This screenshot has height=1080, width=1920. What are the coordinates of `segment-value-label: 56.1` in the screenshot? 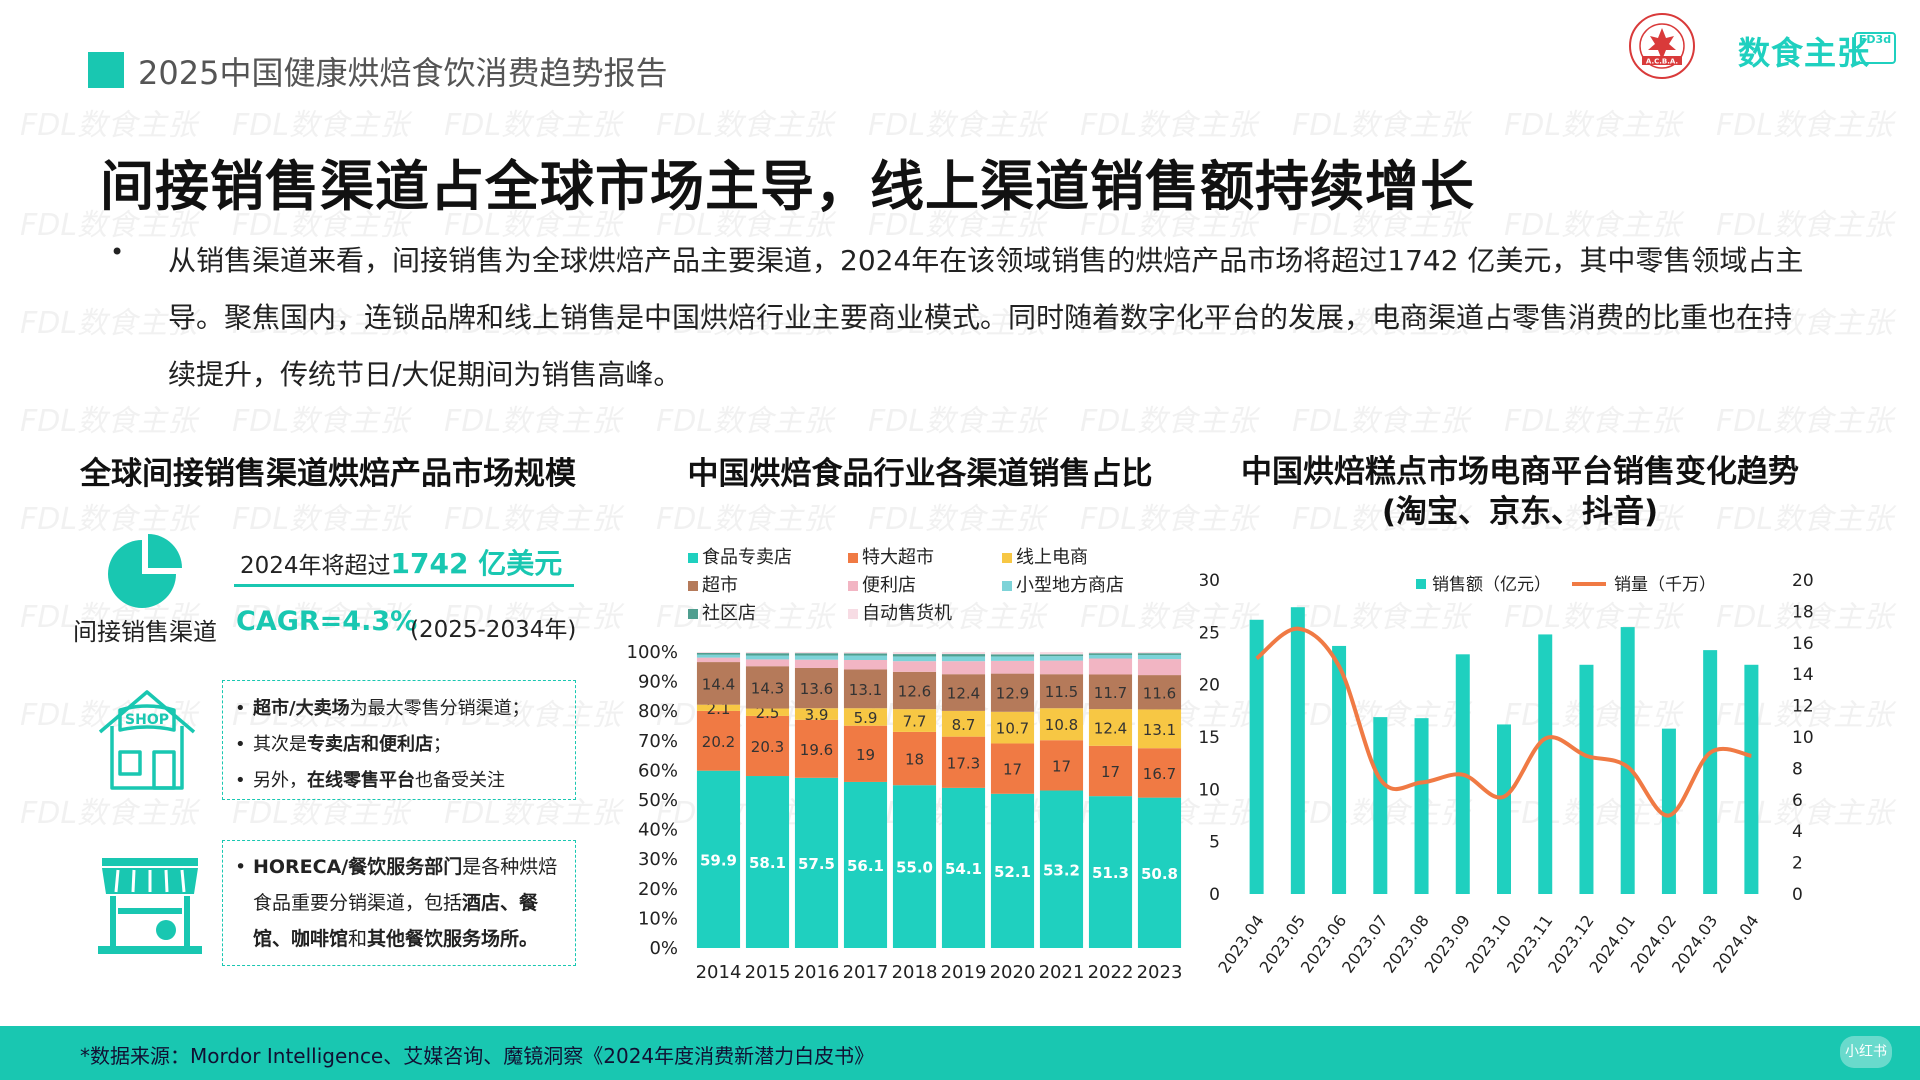 It's located at (865, 866).